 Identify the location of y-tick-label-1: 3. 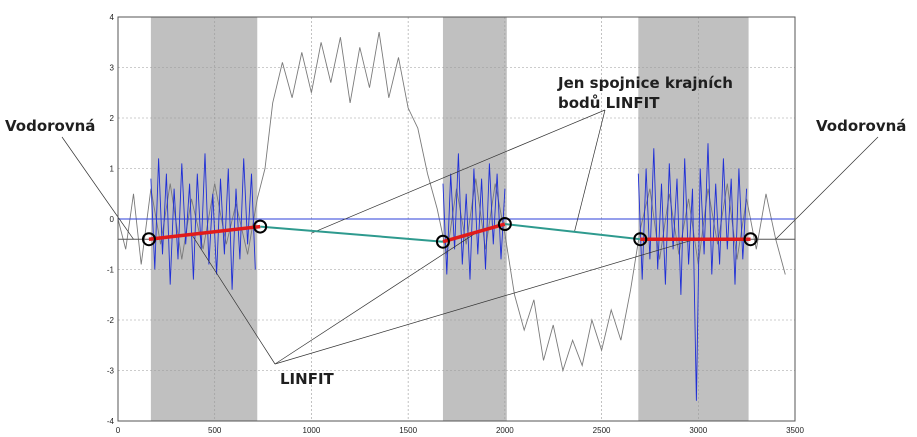
(112, 68).